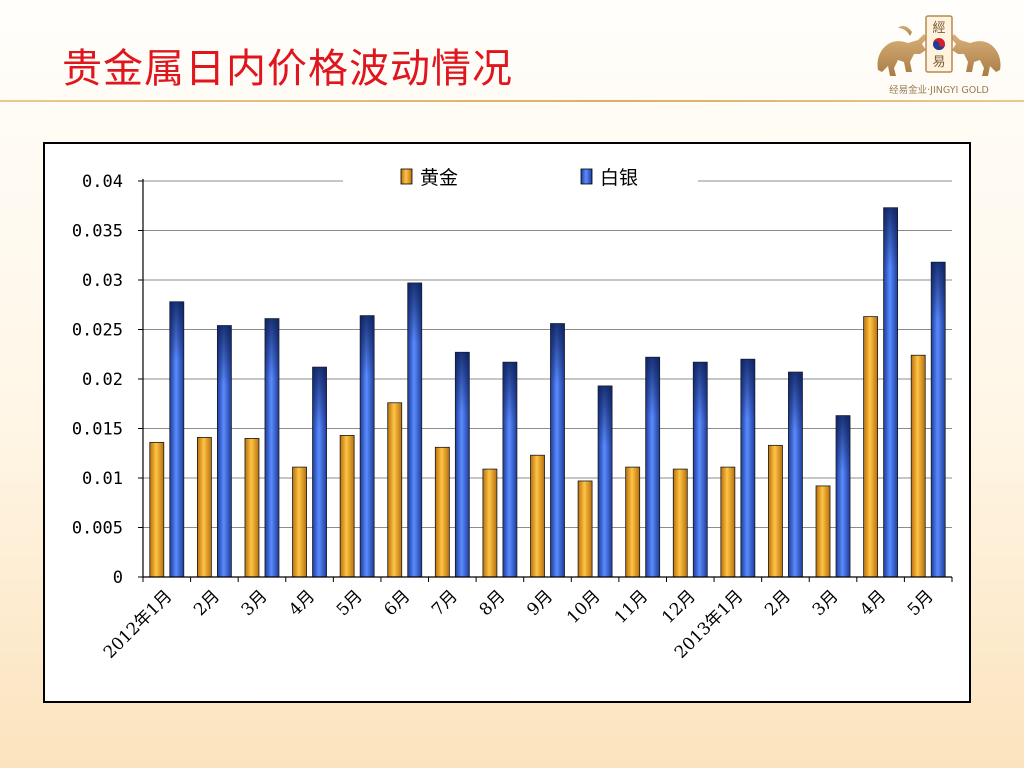  Describe the element at coordinates (102, 479) in the screenshot. I see `y-tick-label: 0.01` at that location.